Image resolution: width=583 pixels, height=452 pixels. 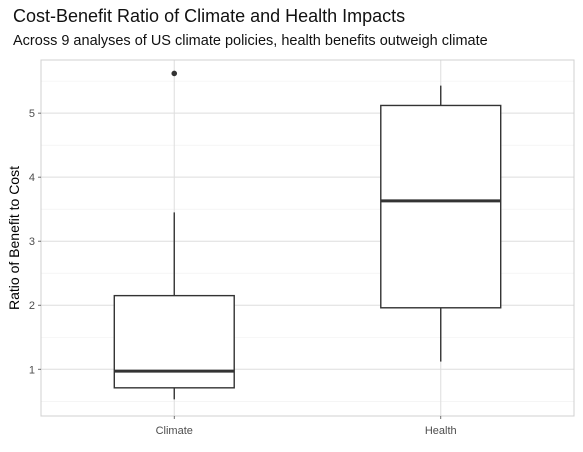 I want to click on y-tick-label: 1, so click(x=32, y=370).